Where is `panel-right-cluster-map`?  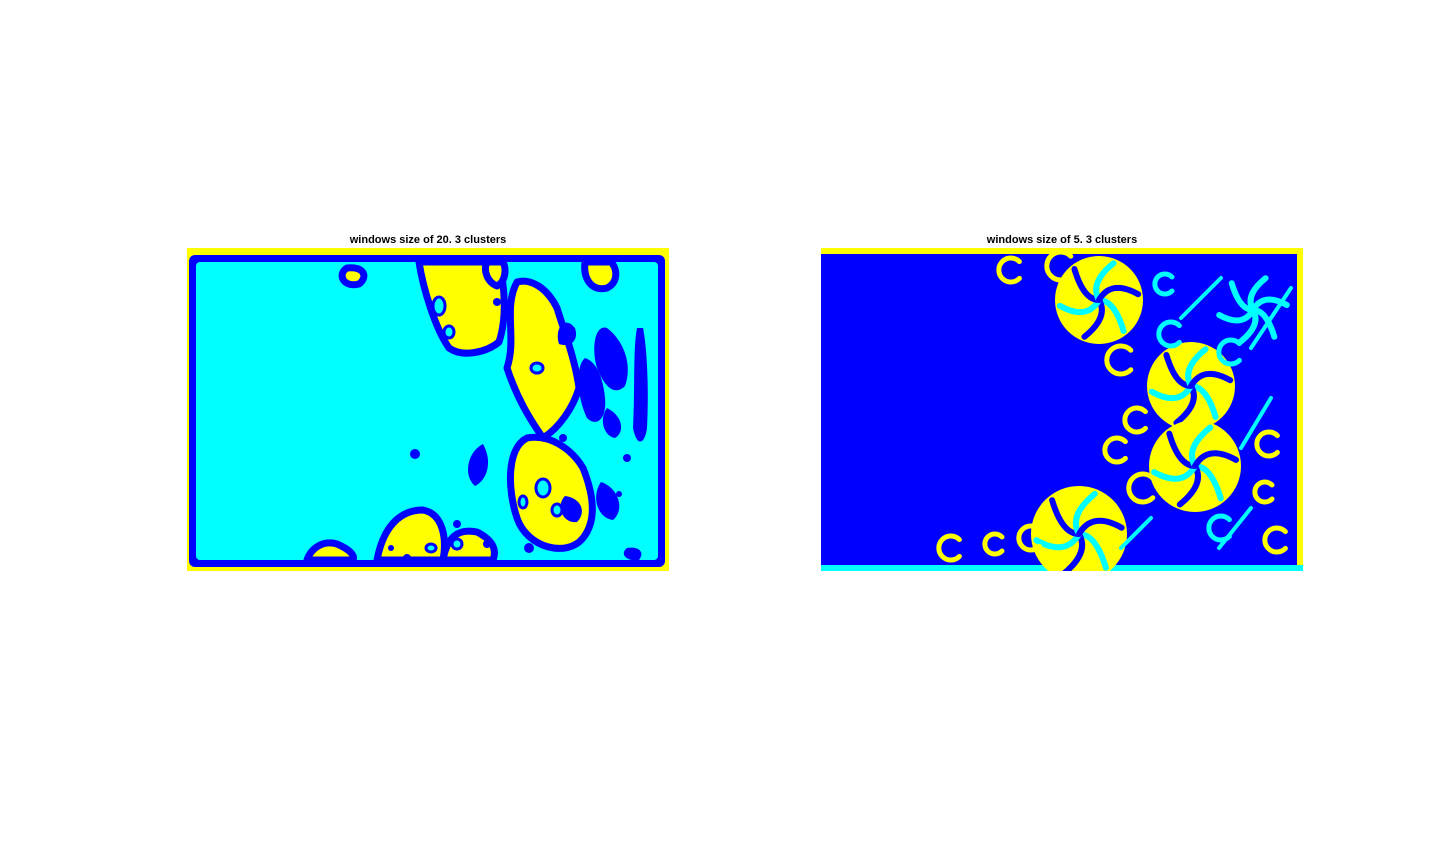
panel-right-cluster-map is located at coordinates (1062, 409).